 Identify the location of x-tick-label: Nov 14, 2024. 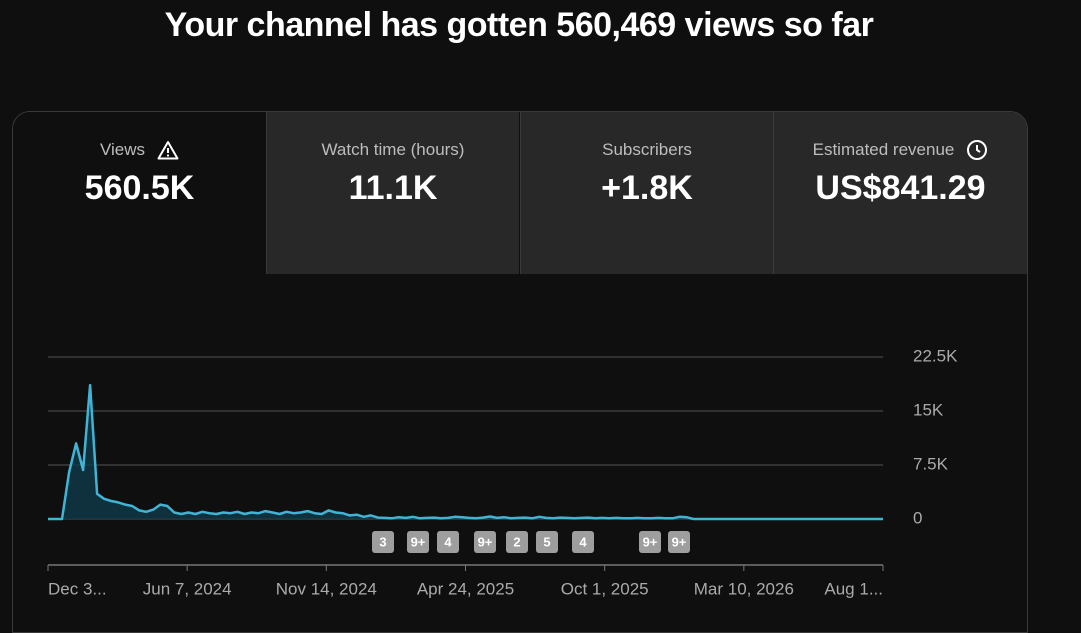
(326, 588).